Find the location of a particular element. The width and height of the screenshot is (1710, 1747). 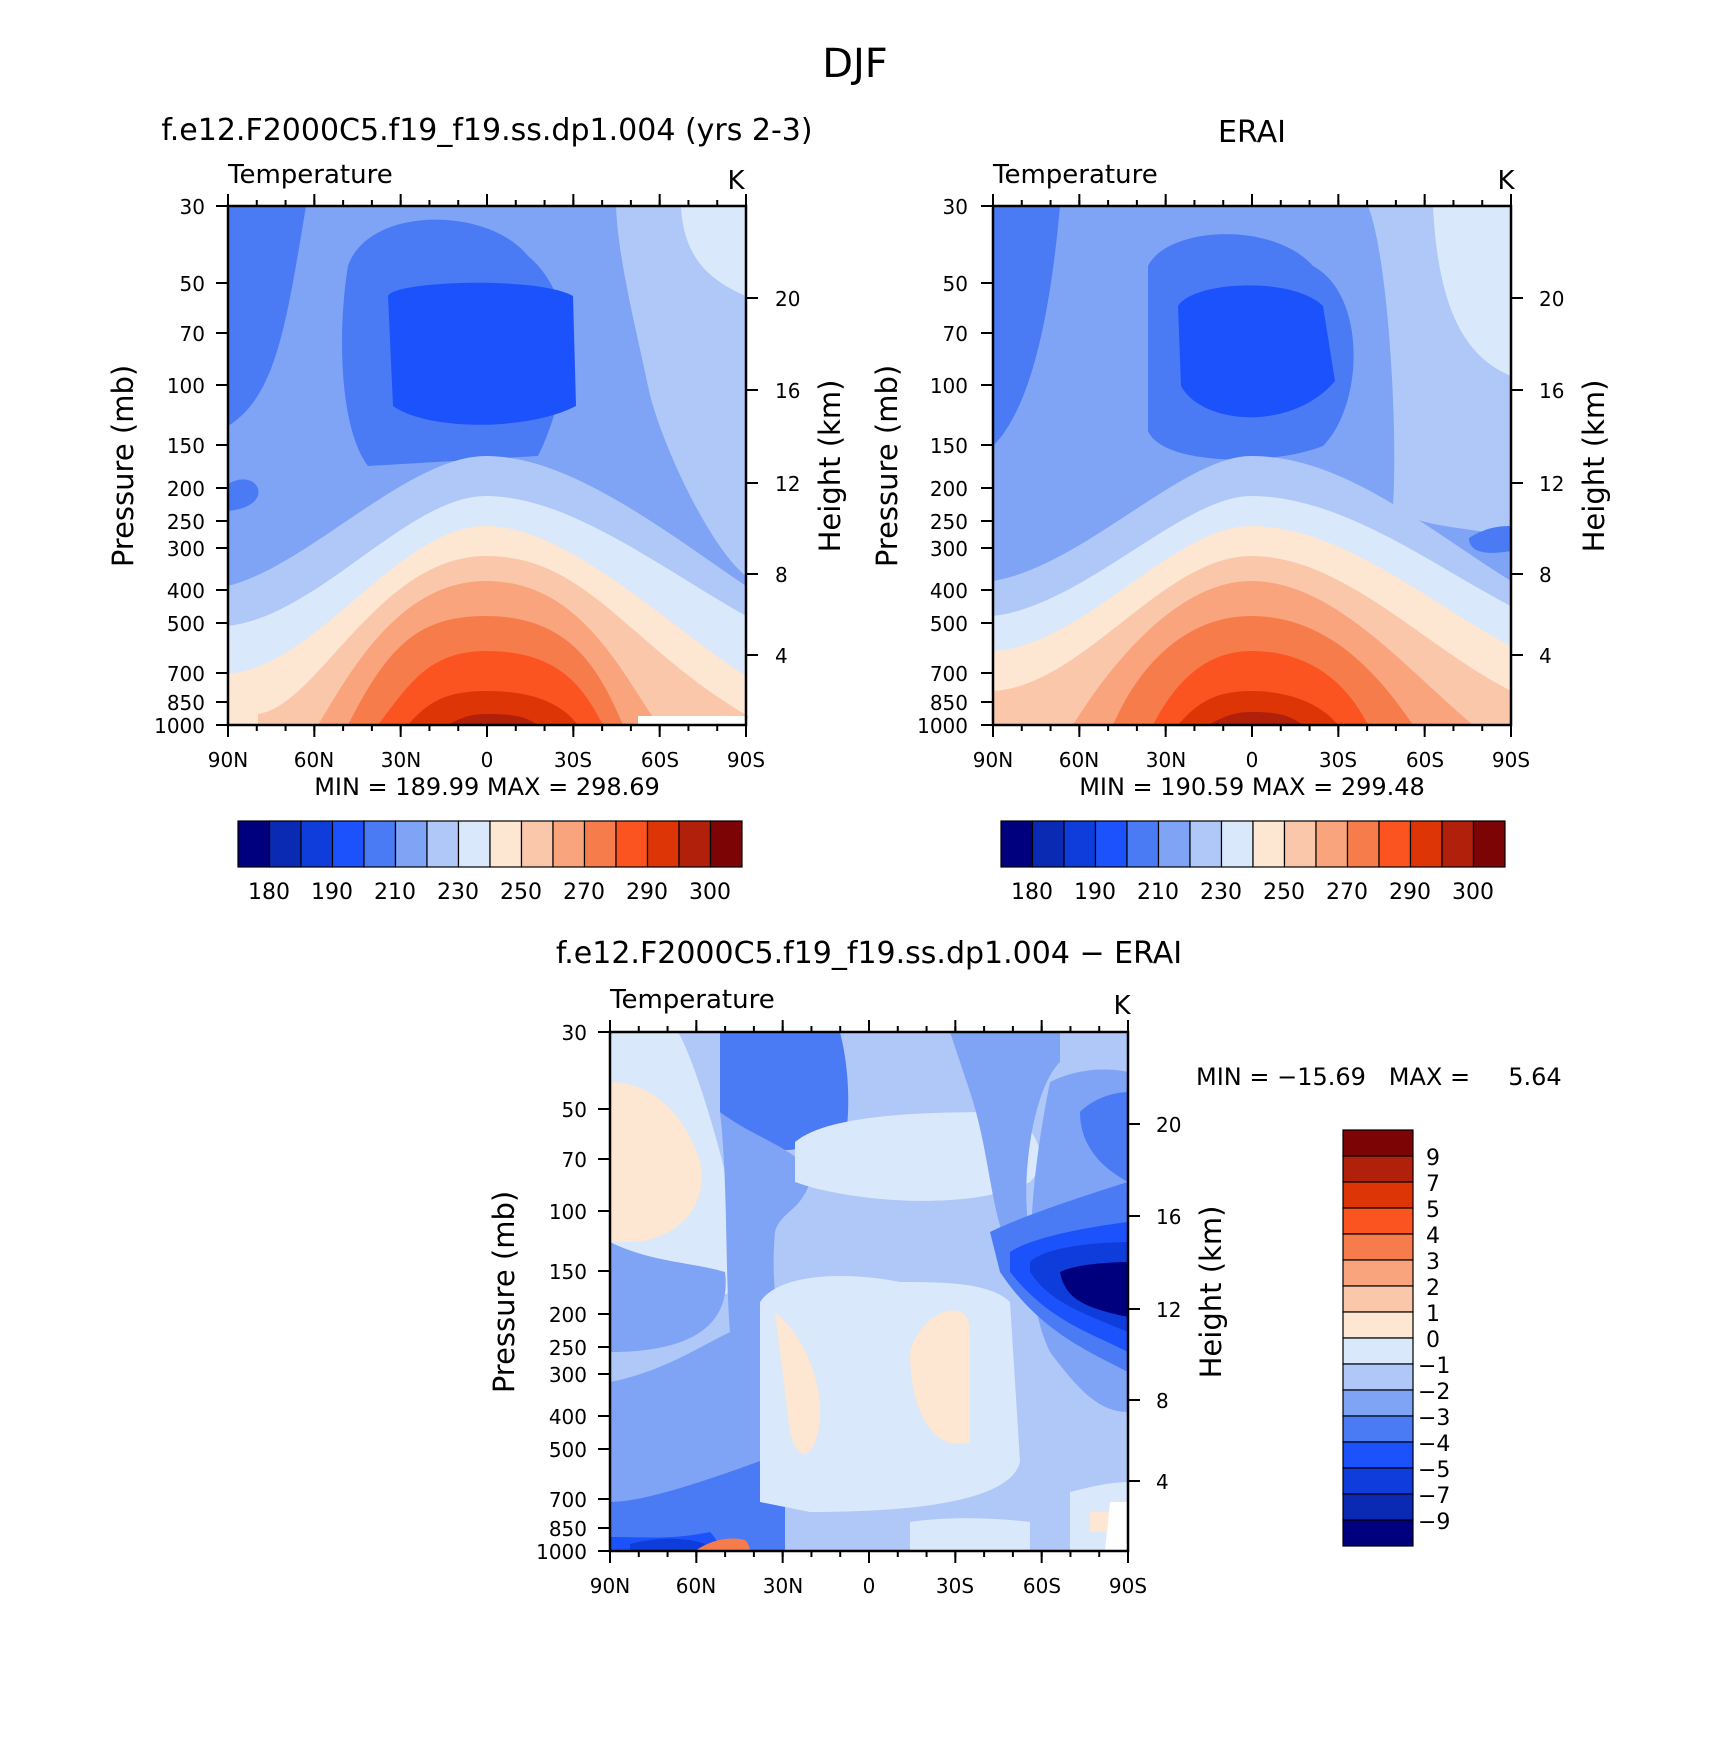

colorbar-label: 210 is located at coordinates (1158, 892).